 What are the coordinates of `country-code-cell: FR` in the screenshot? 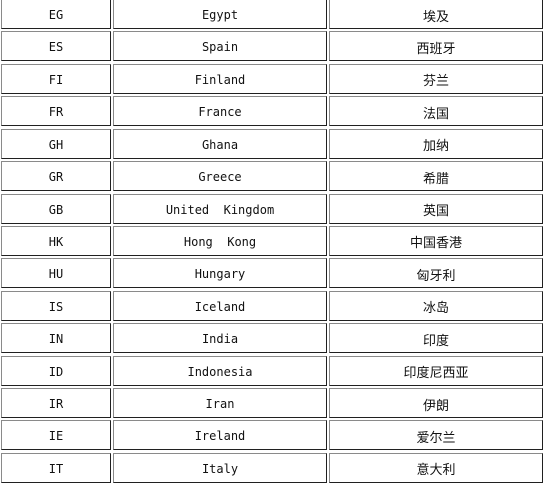 It's located at (56, 111).